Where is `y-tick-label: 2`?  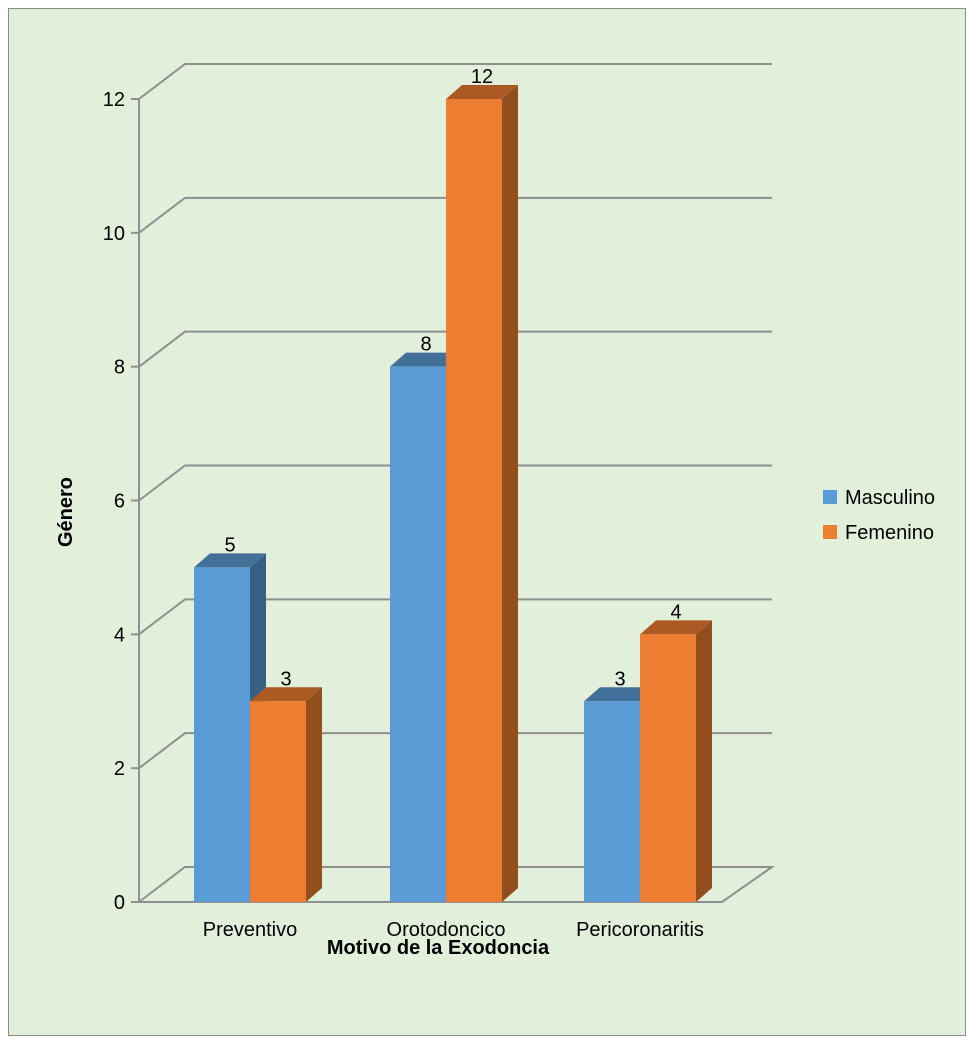
y-tick-label: 2 is located at coordinates (119, 769).